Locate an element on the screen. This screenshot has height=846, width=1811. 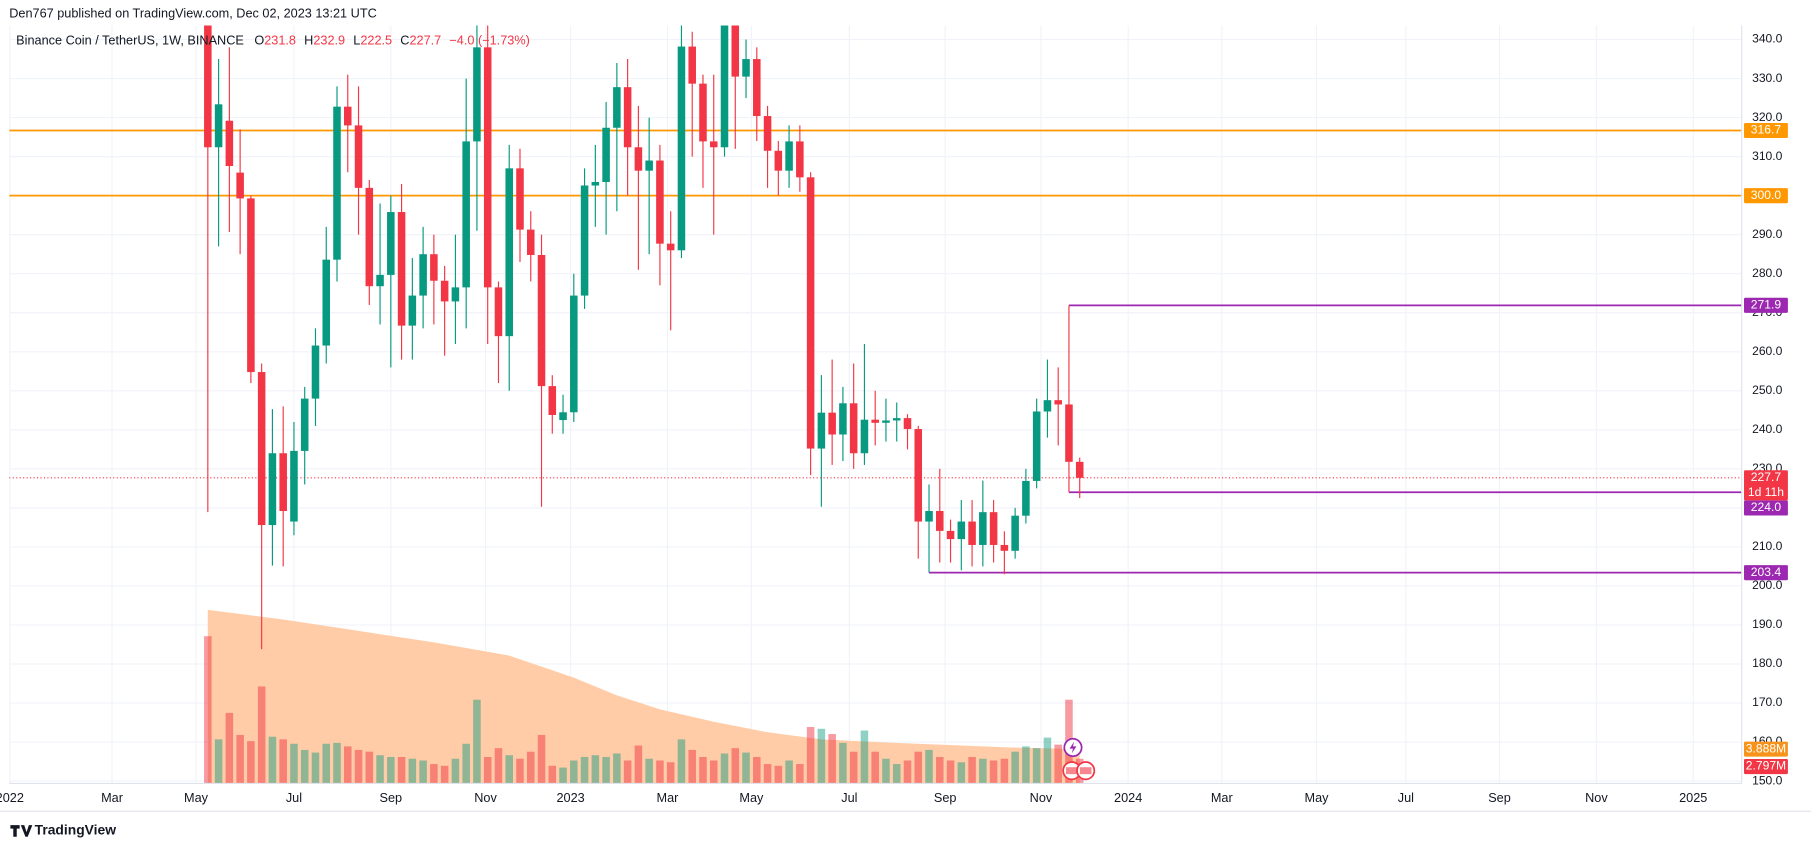
y-tick-label: 180.0 is located at coordinates (1767, 663).